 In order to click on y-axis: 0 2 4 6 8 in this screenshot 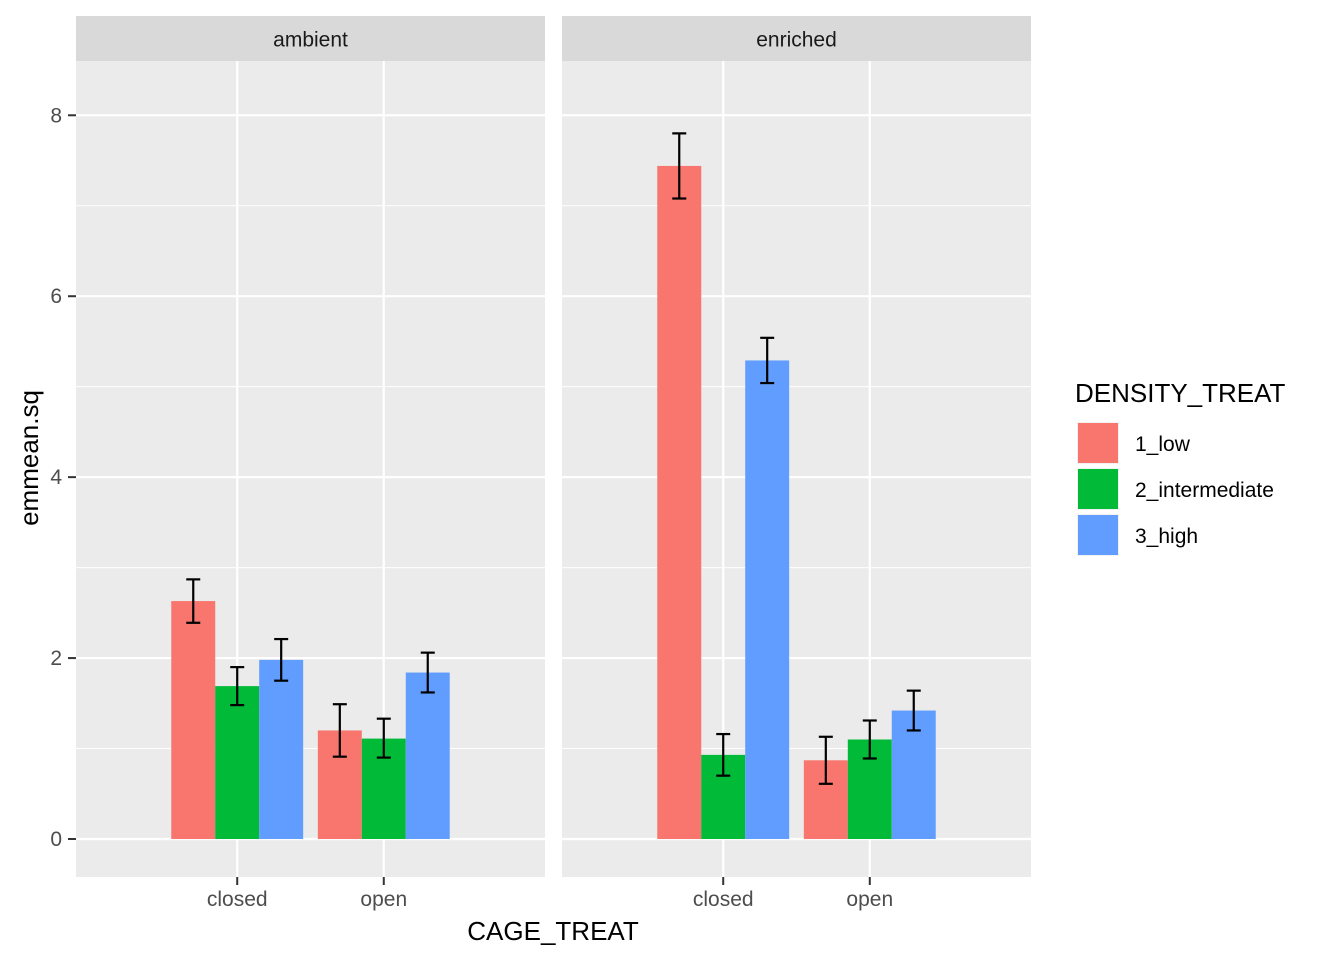, I will do `click(63, 477)`.